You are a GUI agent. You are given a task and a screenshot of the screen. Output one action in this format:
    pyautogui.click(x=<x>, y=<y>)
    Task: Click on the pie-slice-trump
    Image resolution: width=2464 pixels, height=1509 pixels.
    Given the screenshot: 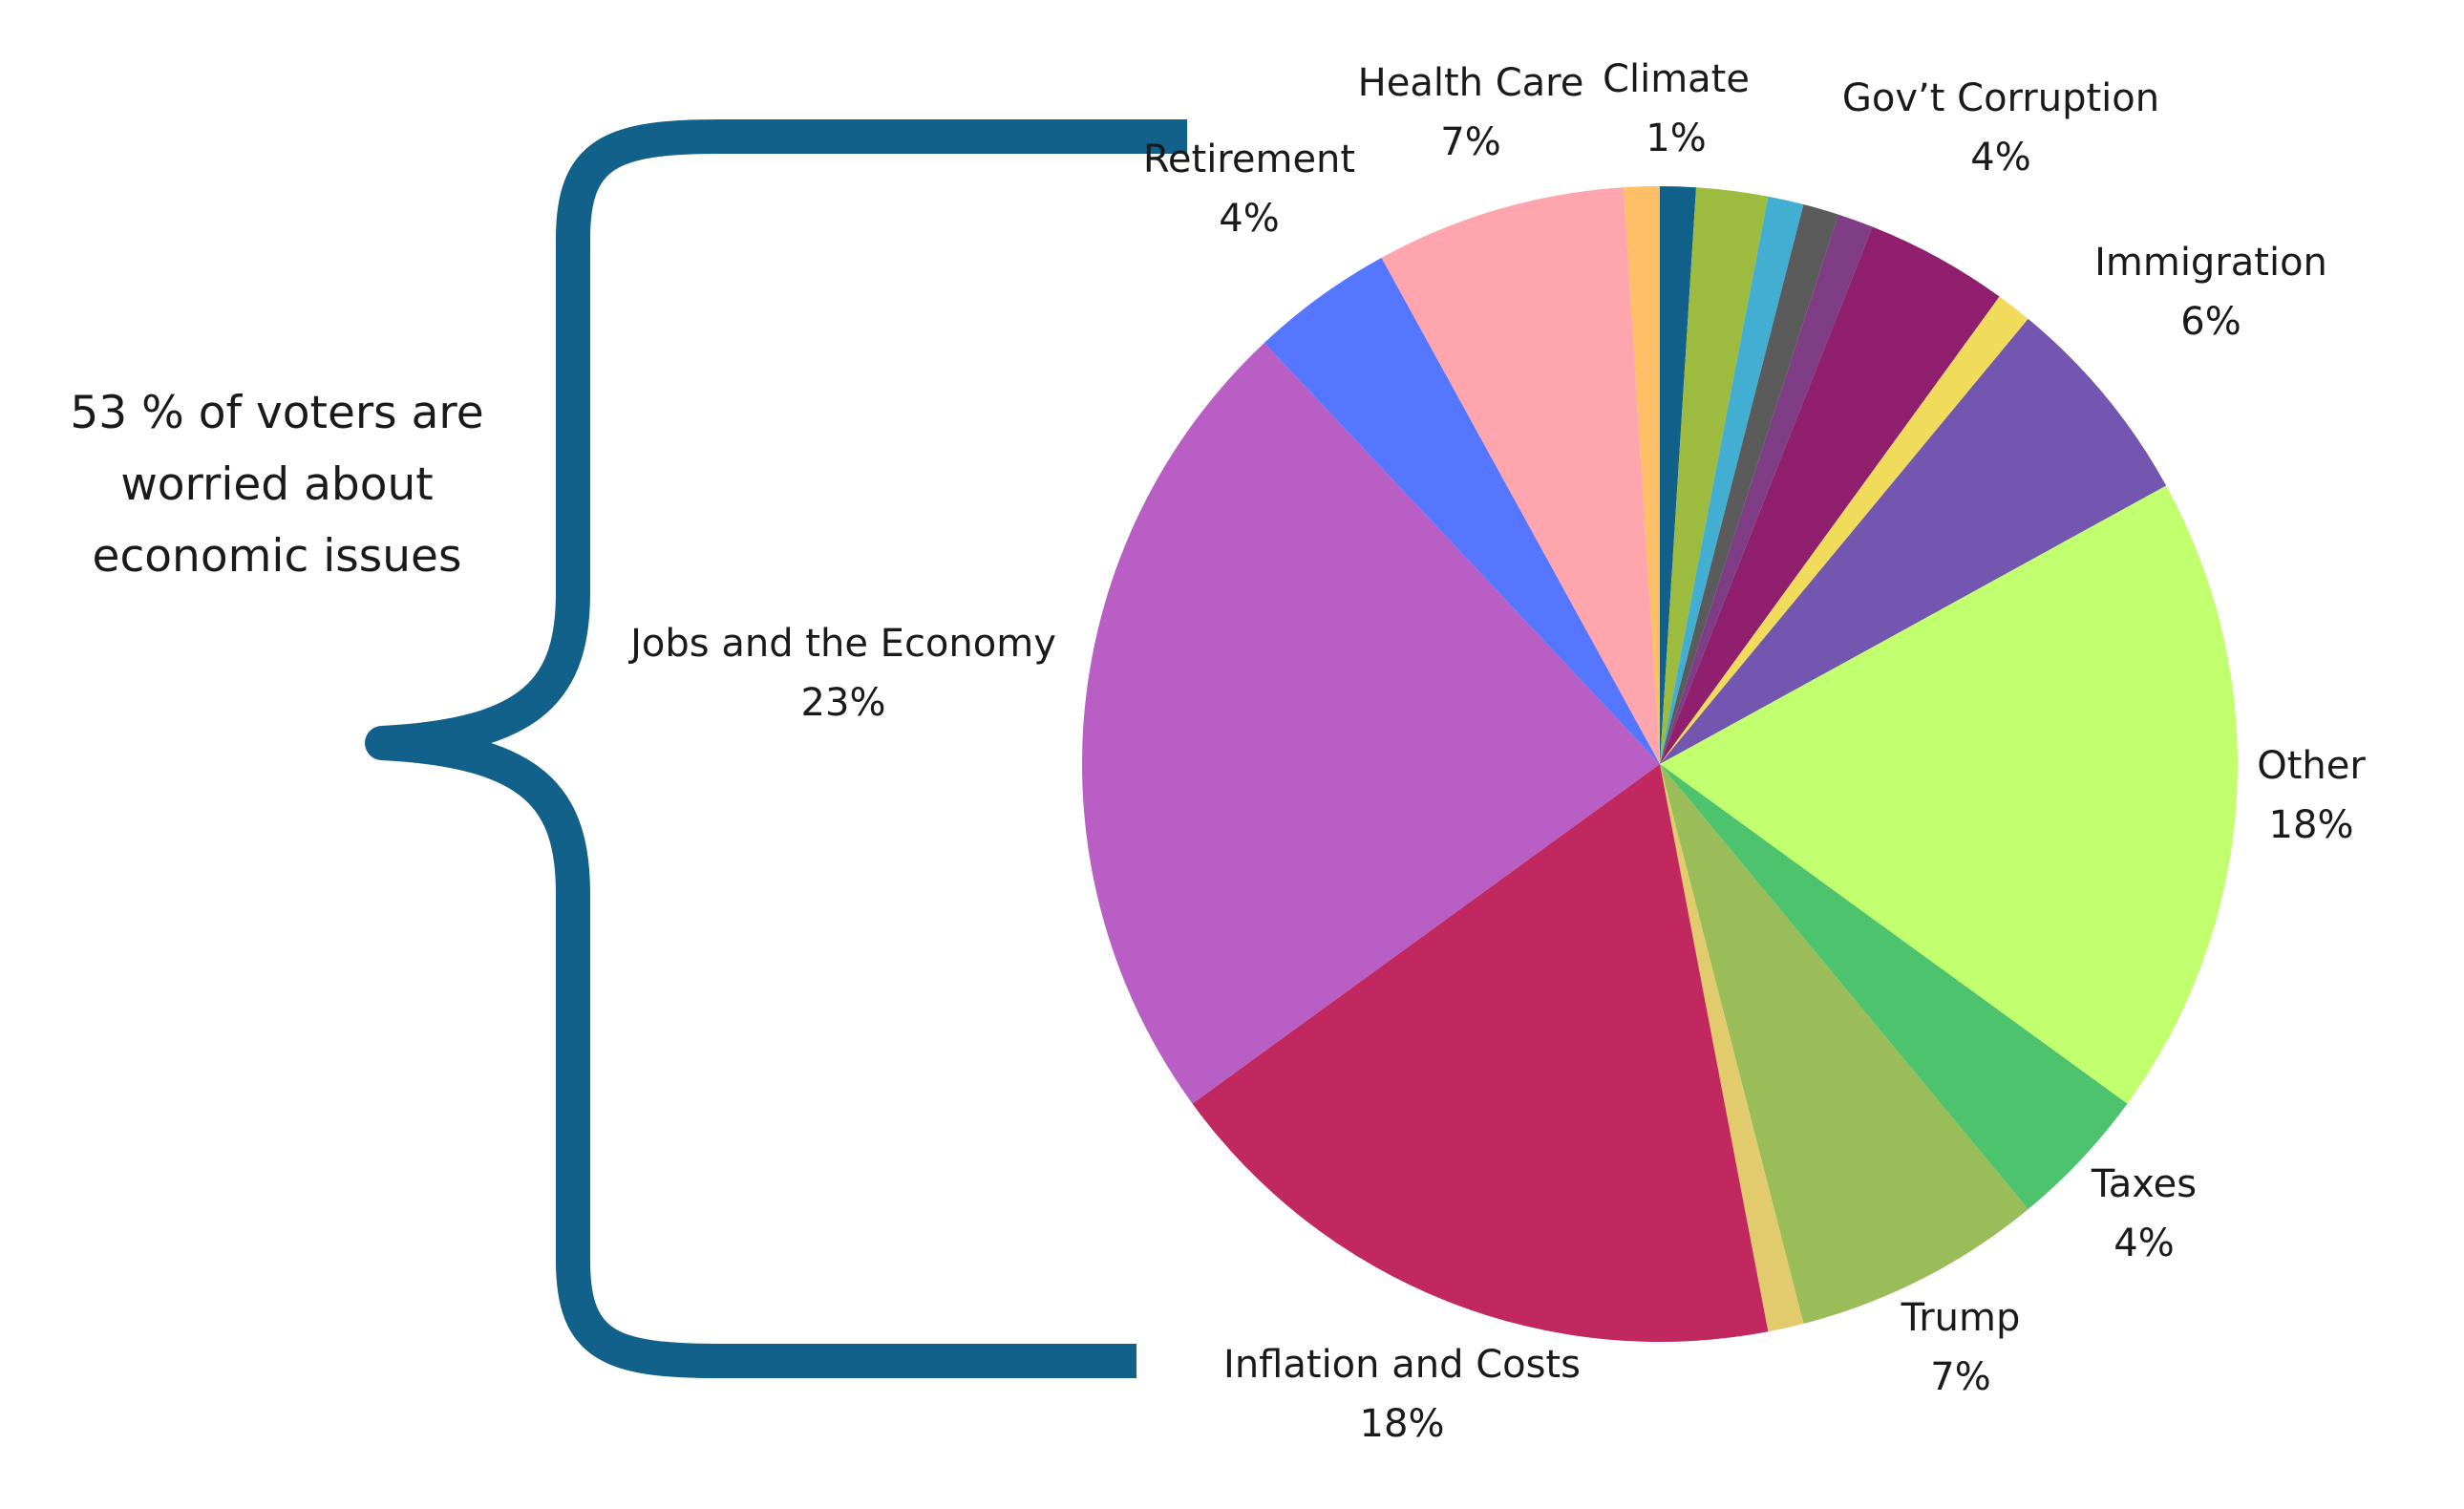 What is the action you would take?
    pyautogui.click(x=1844, y=1044)
    